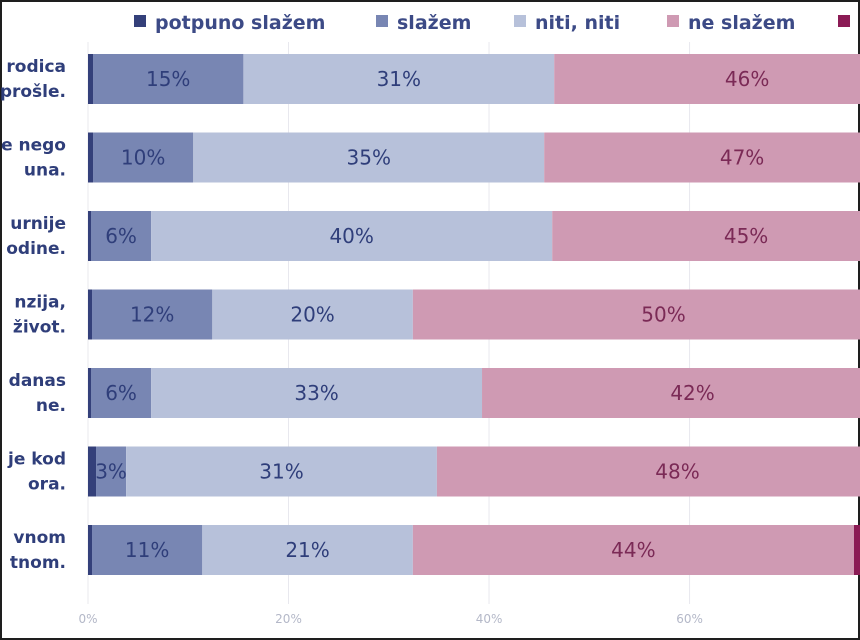  Describe the element at coordinates (746, 236) in the screenshot. I see `data-label: 45%` at that location.